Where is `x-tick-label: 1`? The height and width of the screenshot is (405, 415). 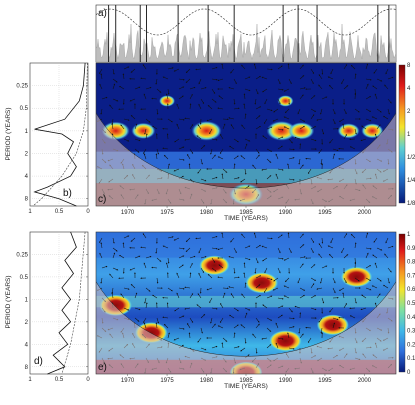
x-tick-label: 1 is located at coordinates (30, 380).